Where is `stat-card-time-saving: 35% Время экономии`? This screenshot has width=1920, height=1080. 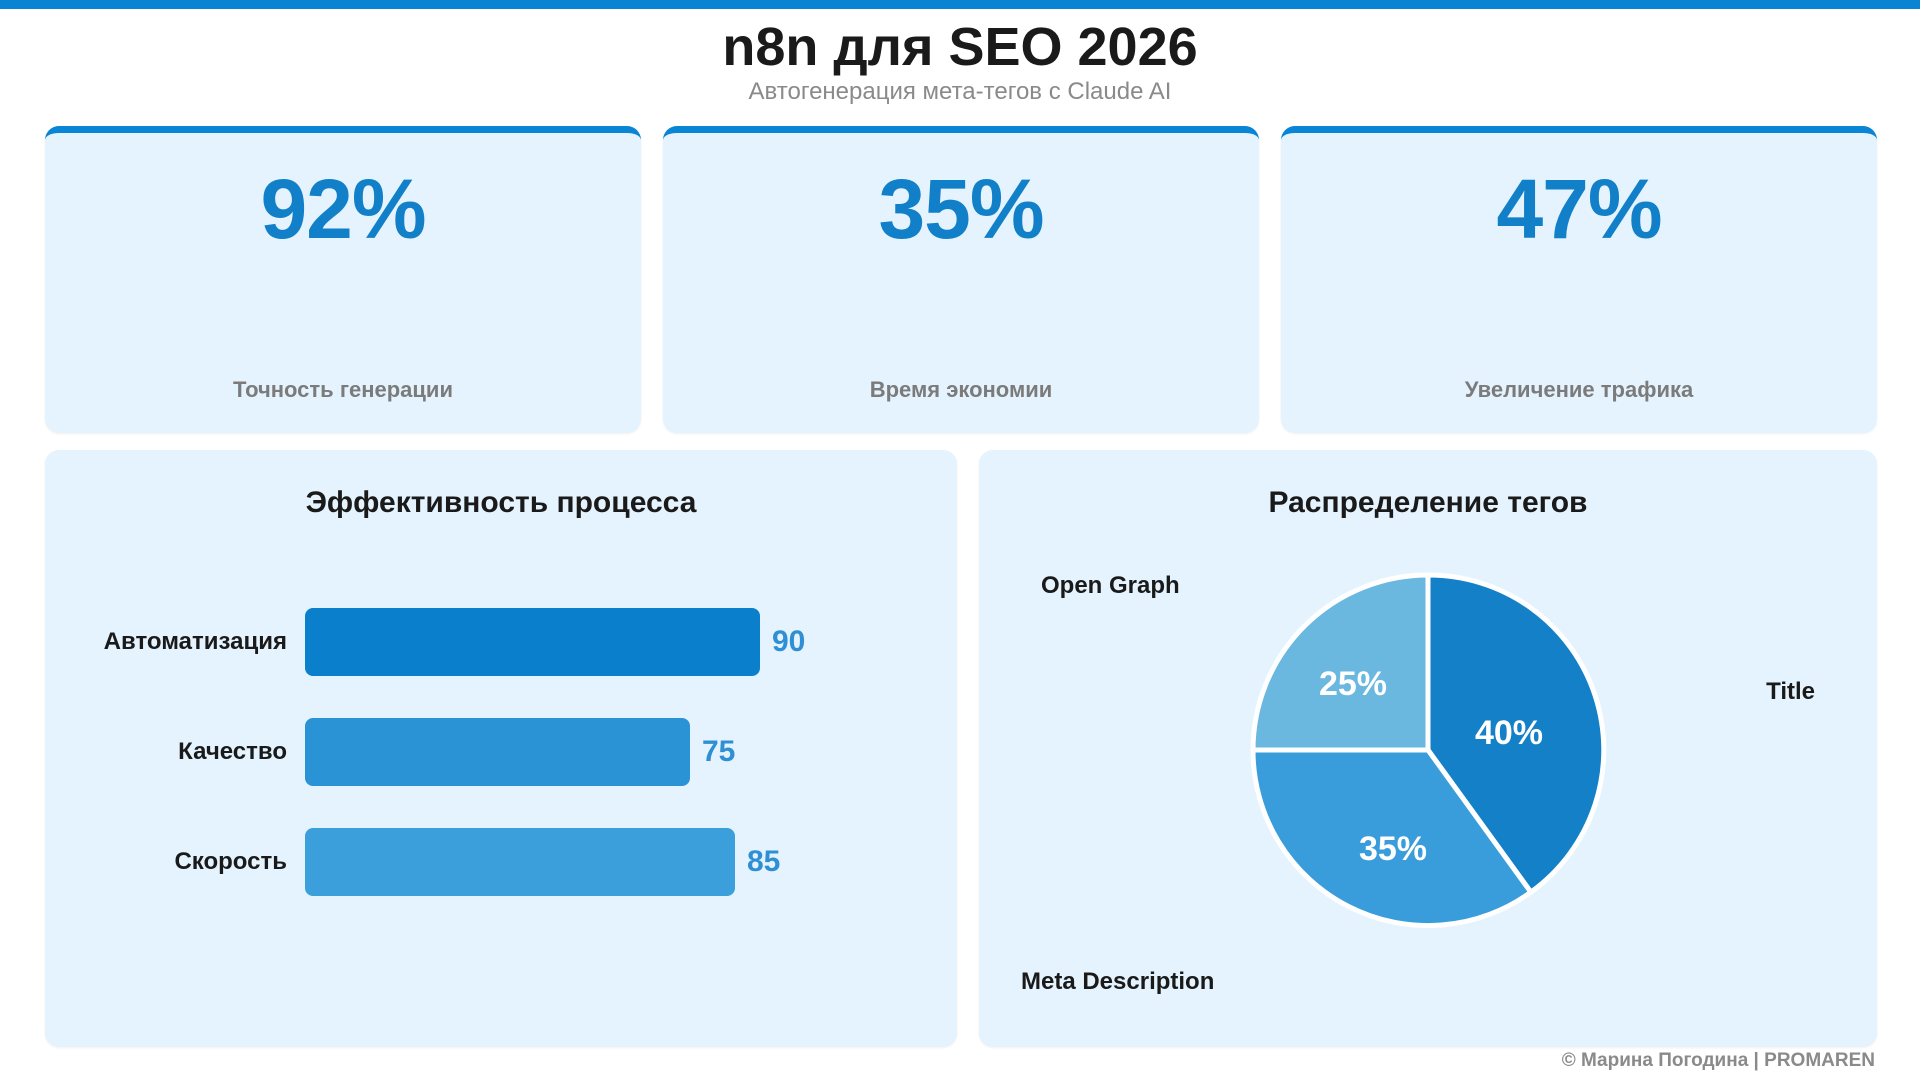
stat-card-time-saving: 35% Время экономии is located at coordinates (961, 279).